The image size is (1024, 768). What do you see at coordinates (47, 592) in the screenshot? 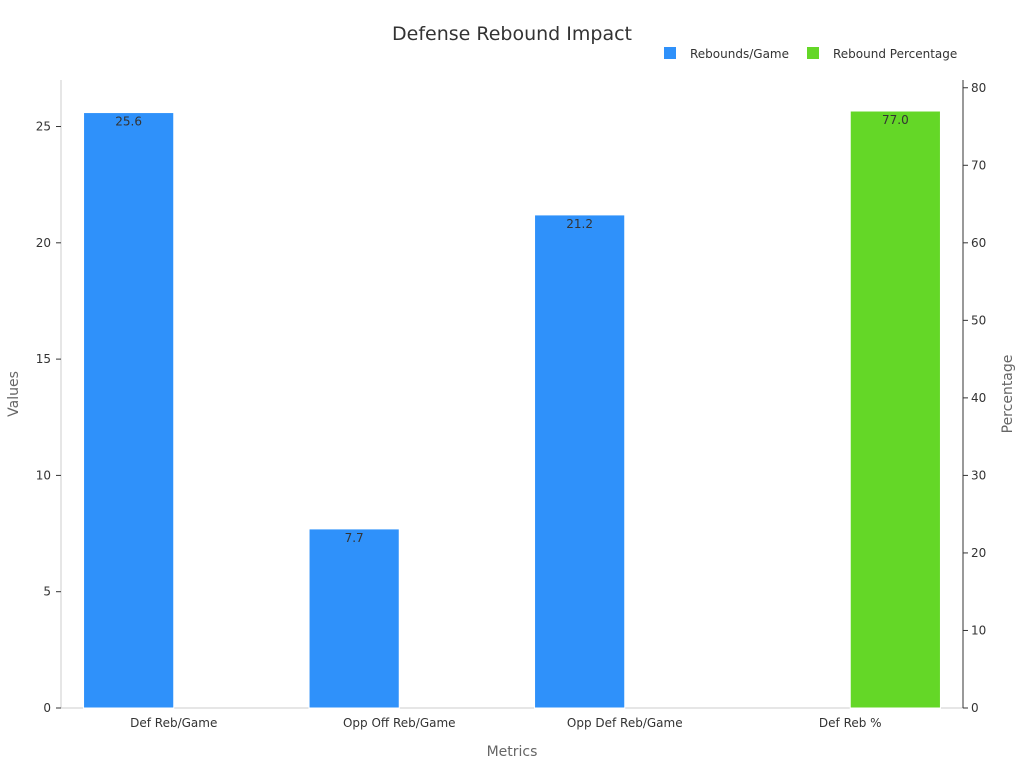
I see `y-tick-label: 5` at bounding box center [47, 592].